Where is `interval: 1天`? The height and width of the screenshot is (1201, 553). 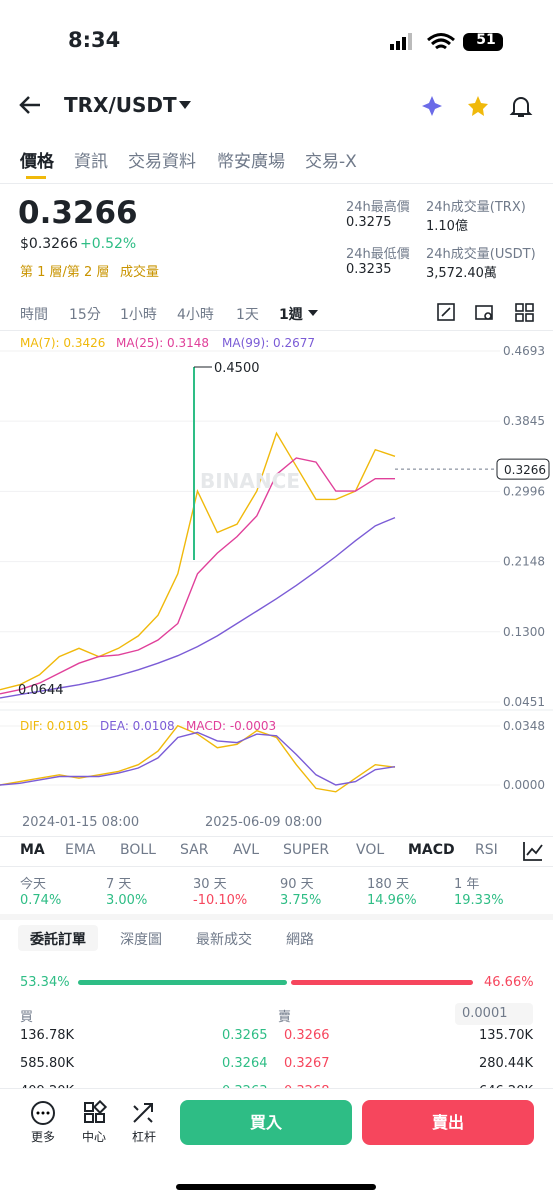
interval: 1天 is located at coordinates (247, 315).